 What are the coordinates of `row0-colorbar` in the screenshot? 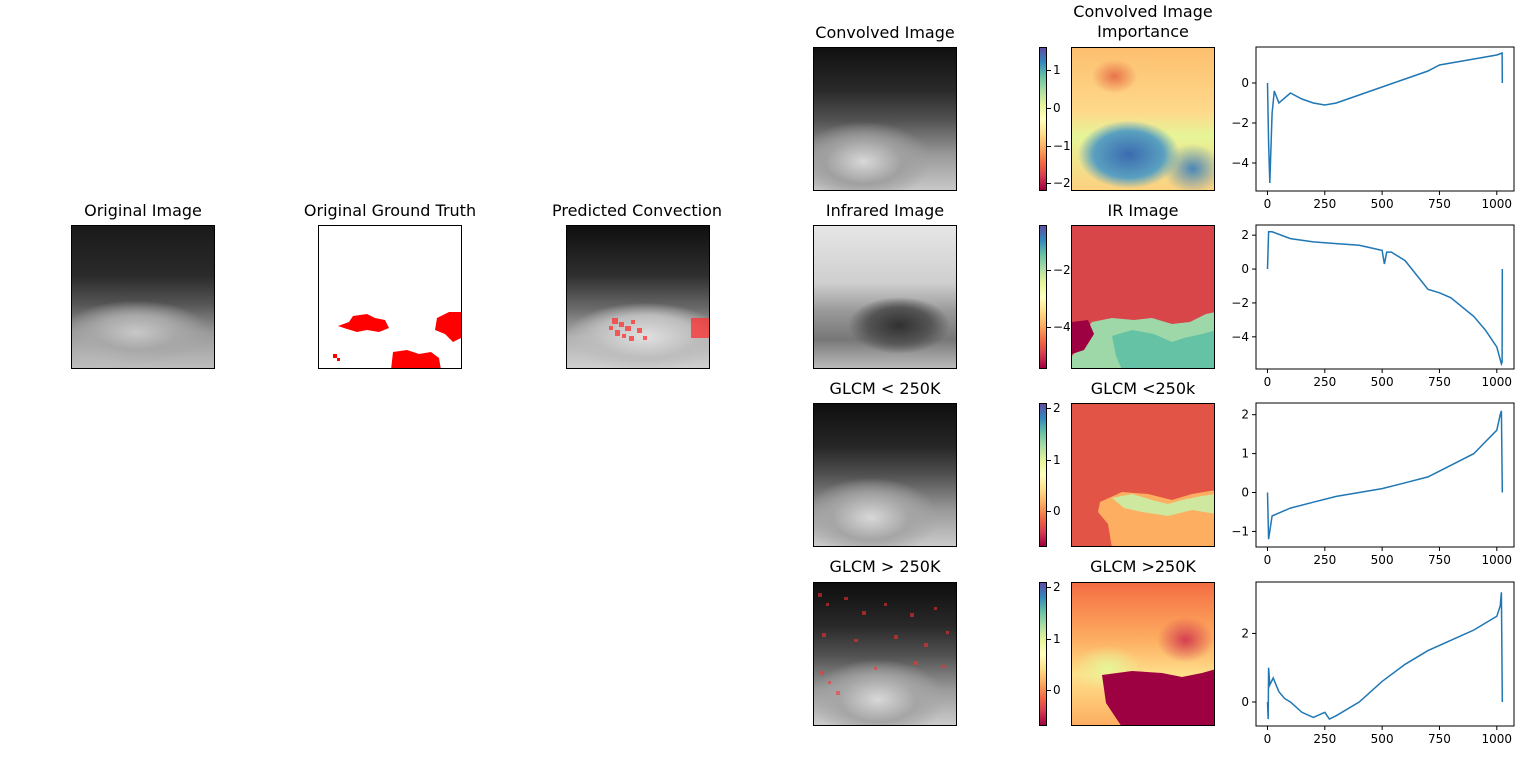 It's located at (1043, 119).